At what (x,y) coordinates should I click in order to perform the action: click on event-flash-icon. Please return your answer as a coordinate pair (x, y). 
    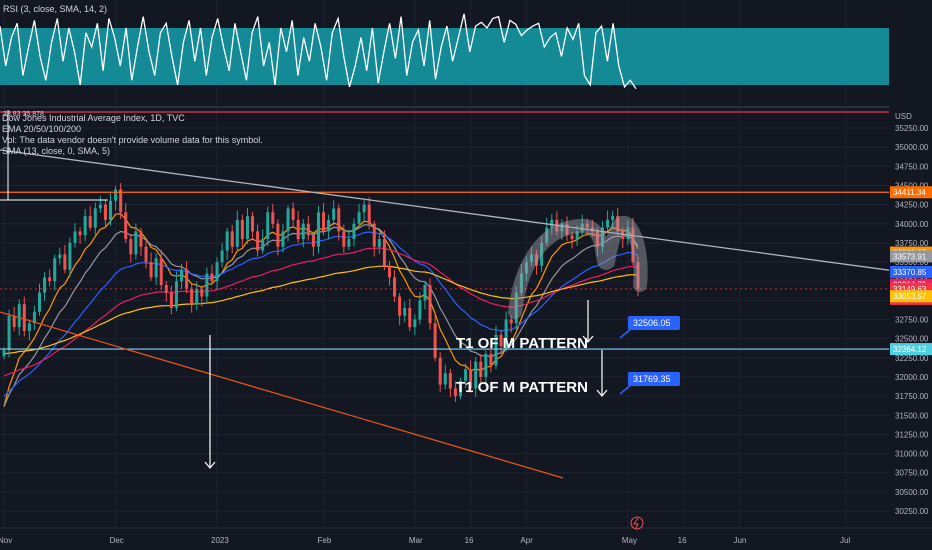
    Looking at the image, I should click on (637, 523).